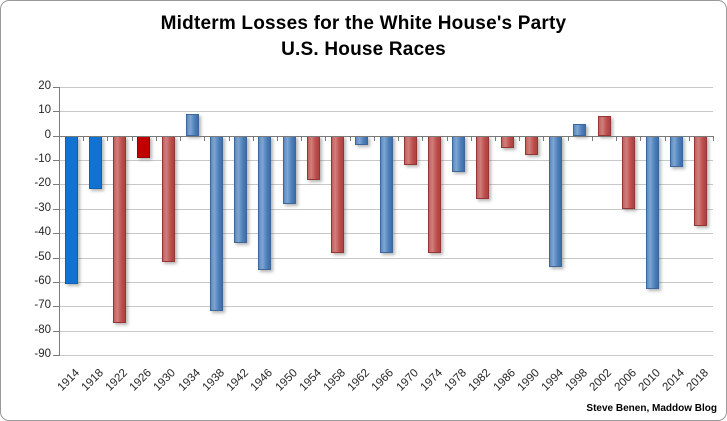  I want to click on y-axis-label: -70, so click(42, 305).